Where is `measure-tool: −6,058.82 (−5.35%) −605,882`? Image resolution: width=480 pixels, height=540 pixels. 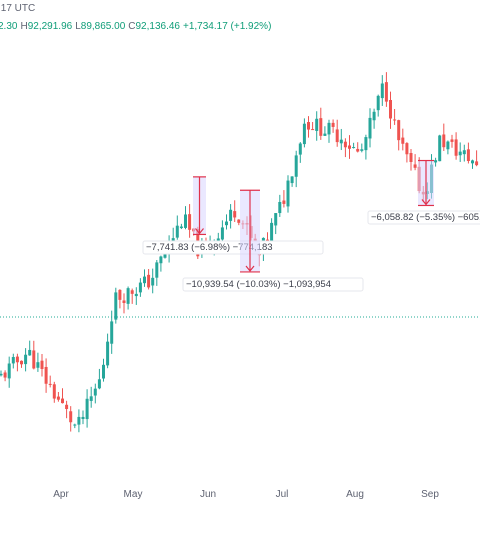 measure-tool: −6,058.82 (−5.35%) −605,882 is located at coordinates (423, 192).